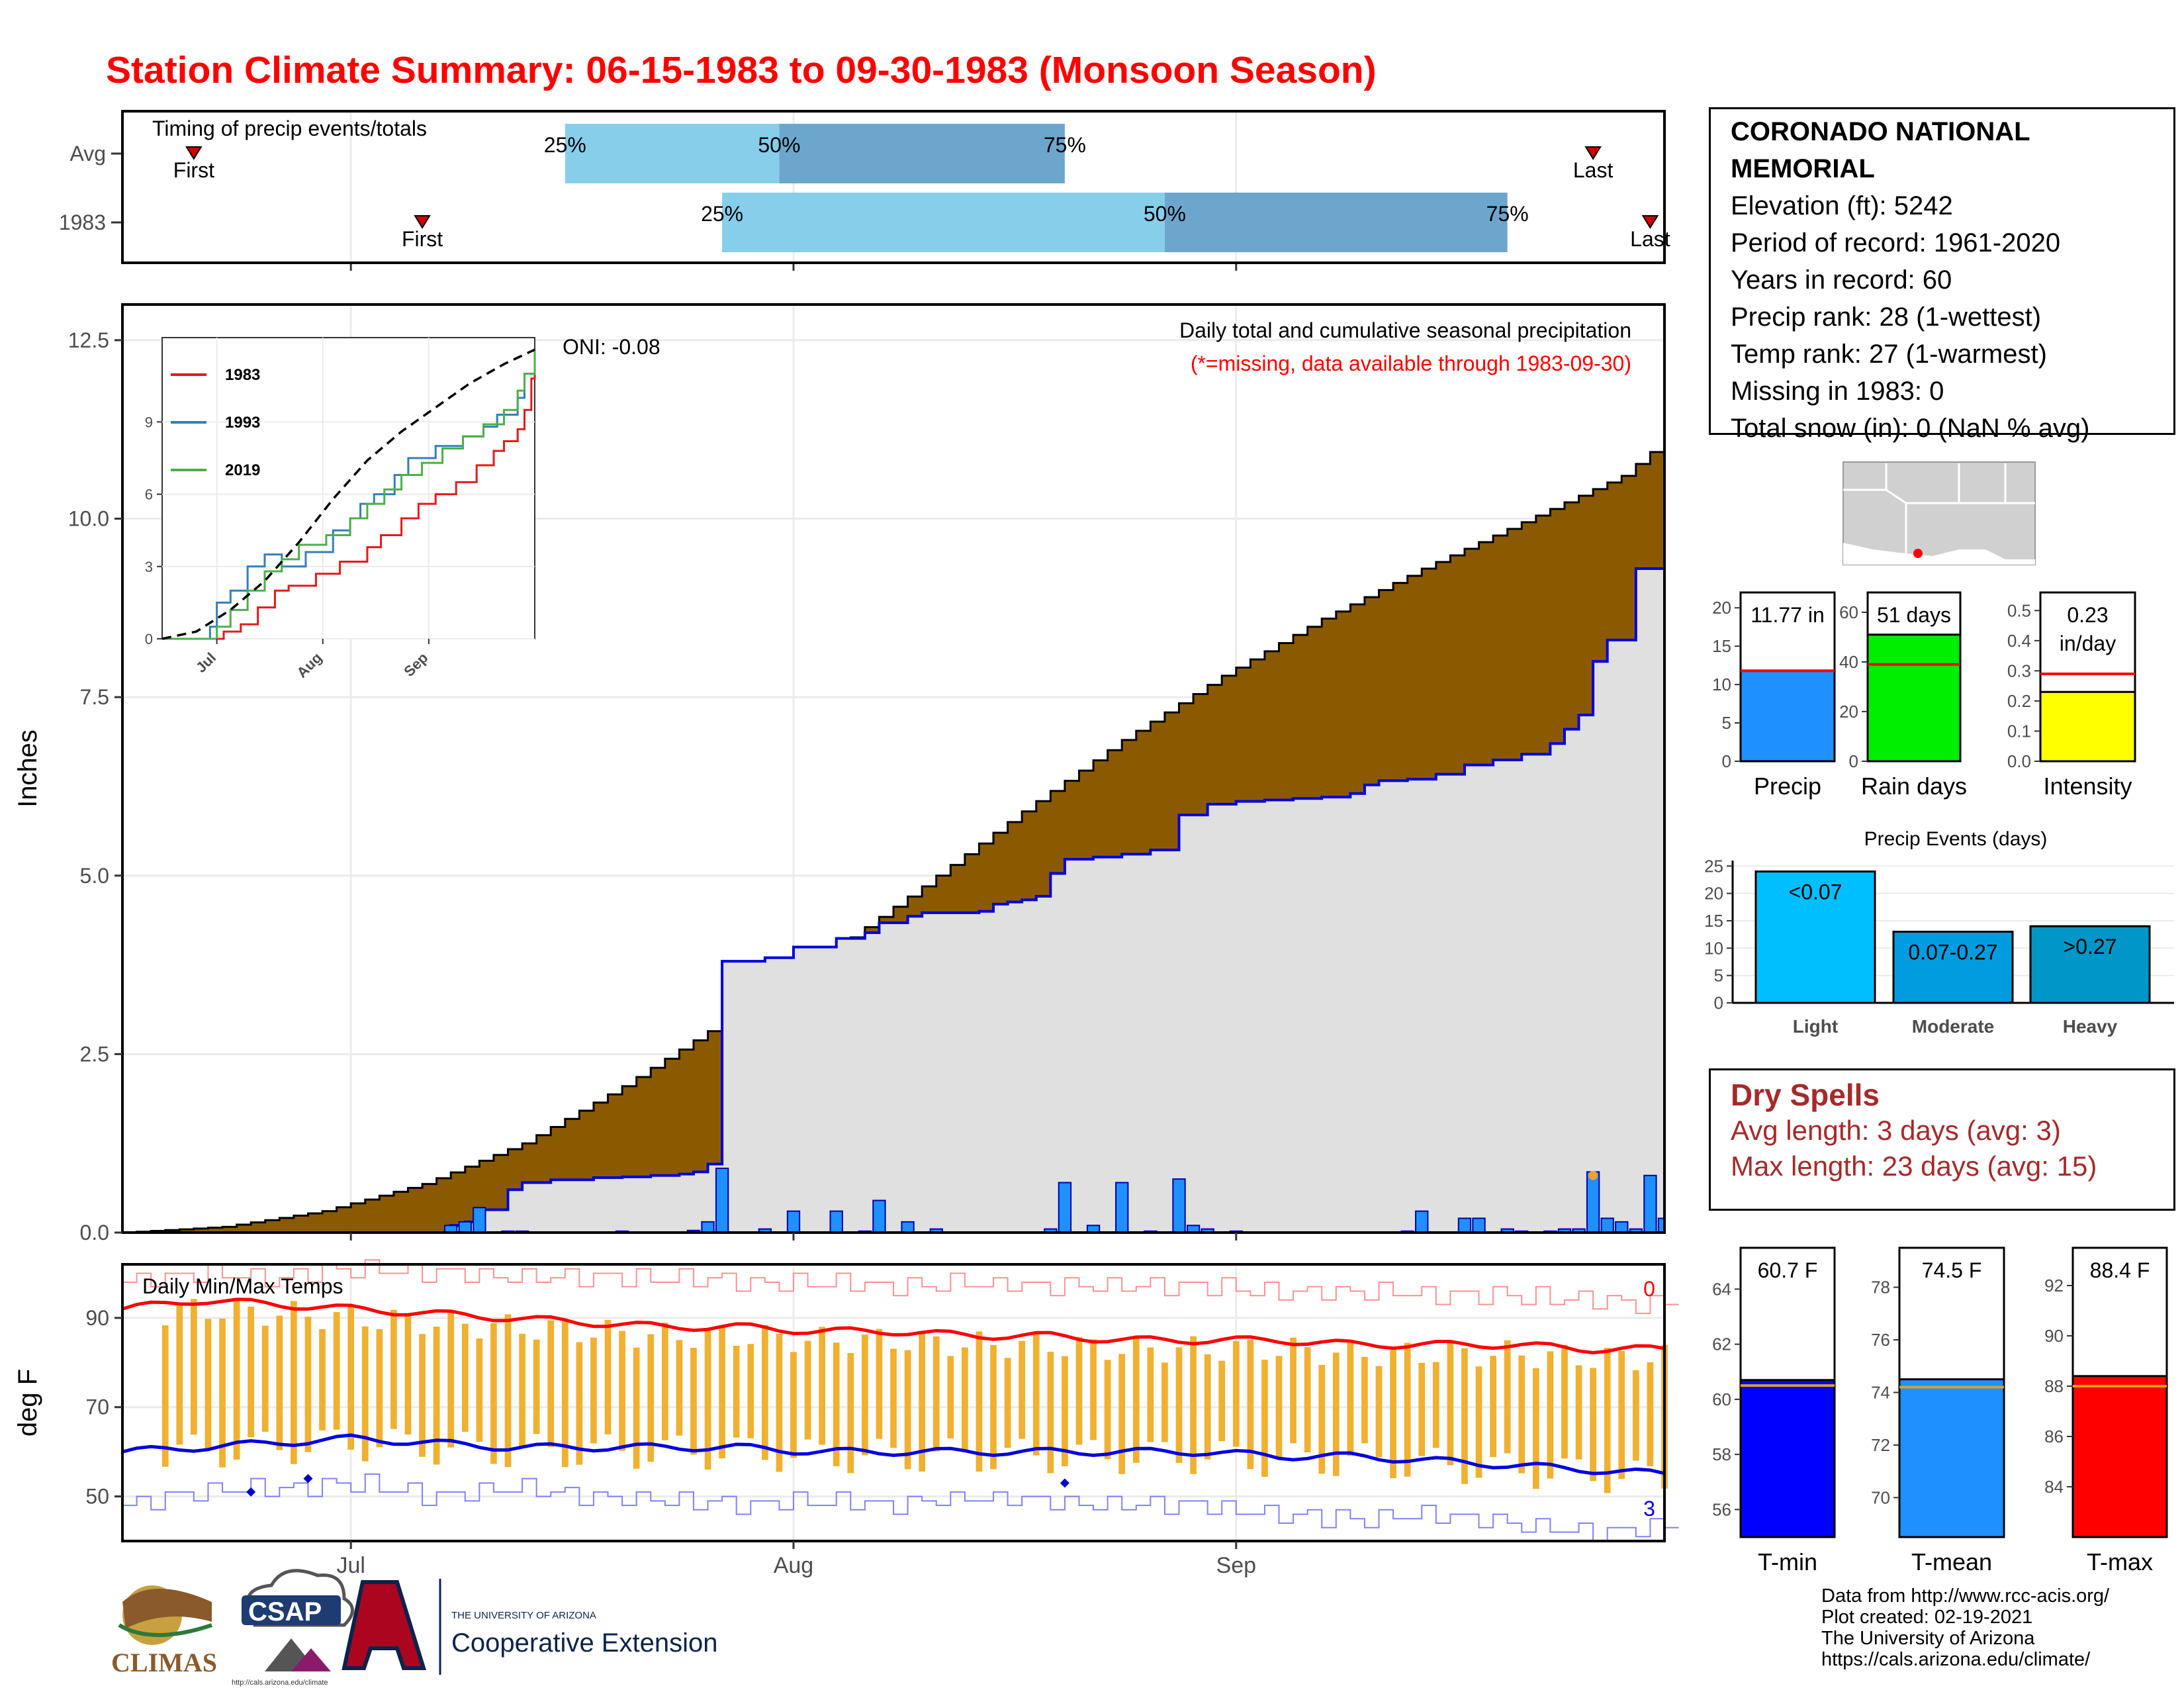  I want to click on tm-0-ytick-label: 58, so click(1721, 1454).